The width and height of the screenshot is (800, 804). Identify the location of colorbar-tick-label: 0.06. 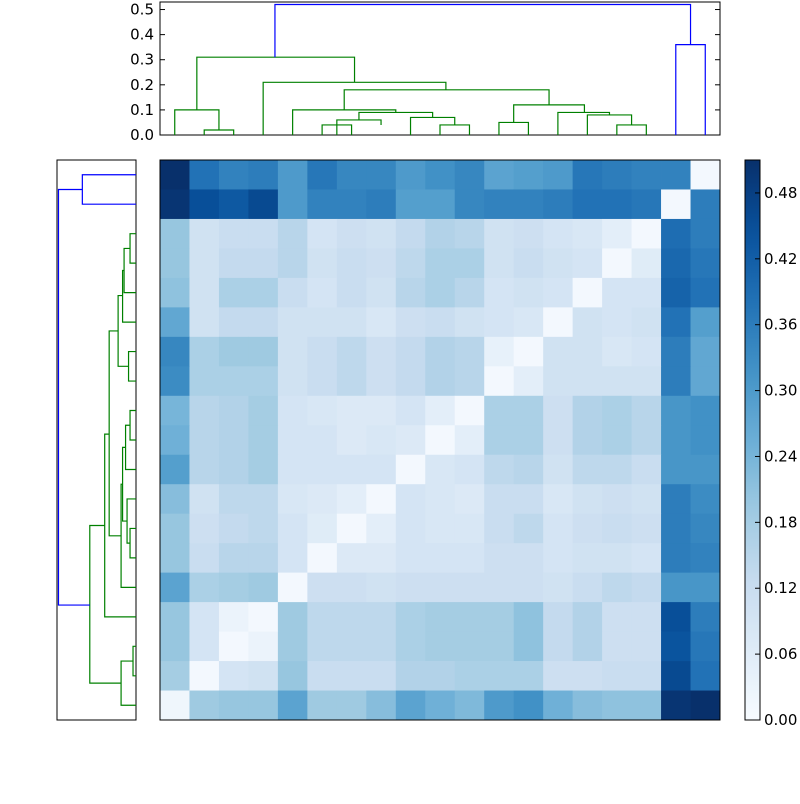
(780, 654).